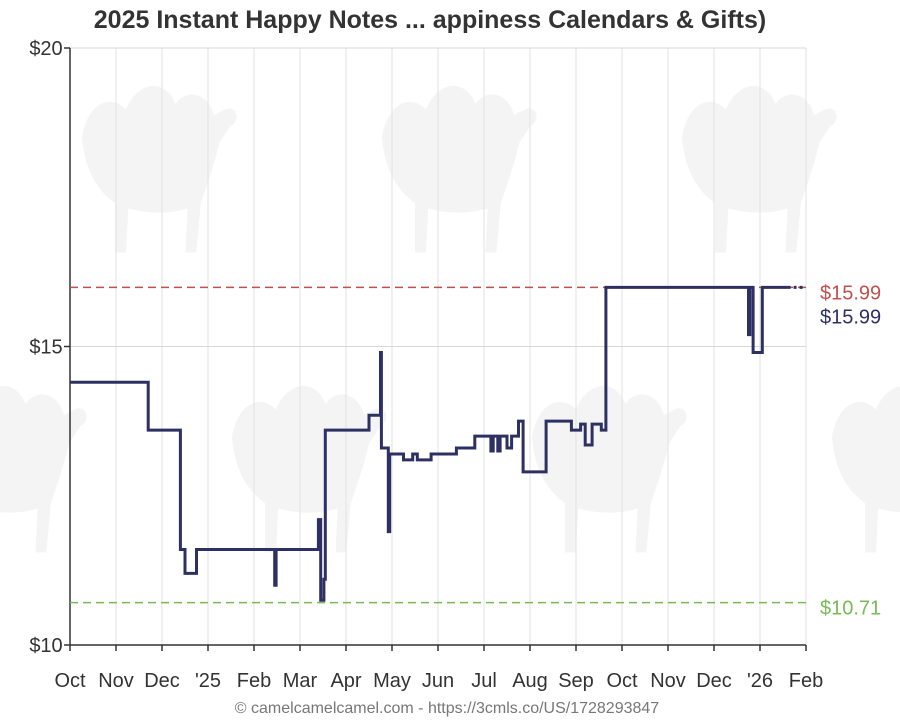  I want to click on y-axis-ticks: $20 $15 $10, so click(49, 347).